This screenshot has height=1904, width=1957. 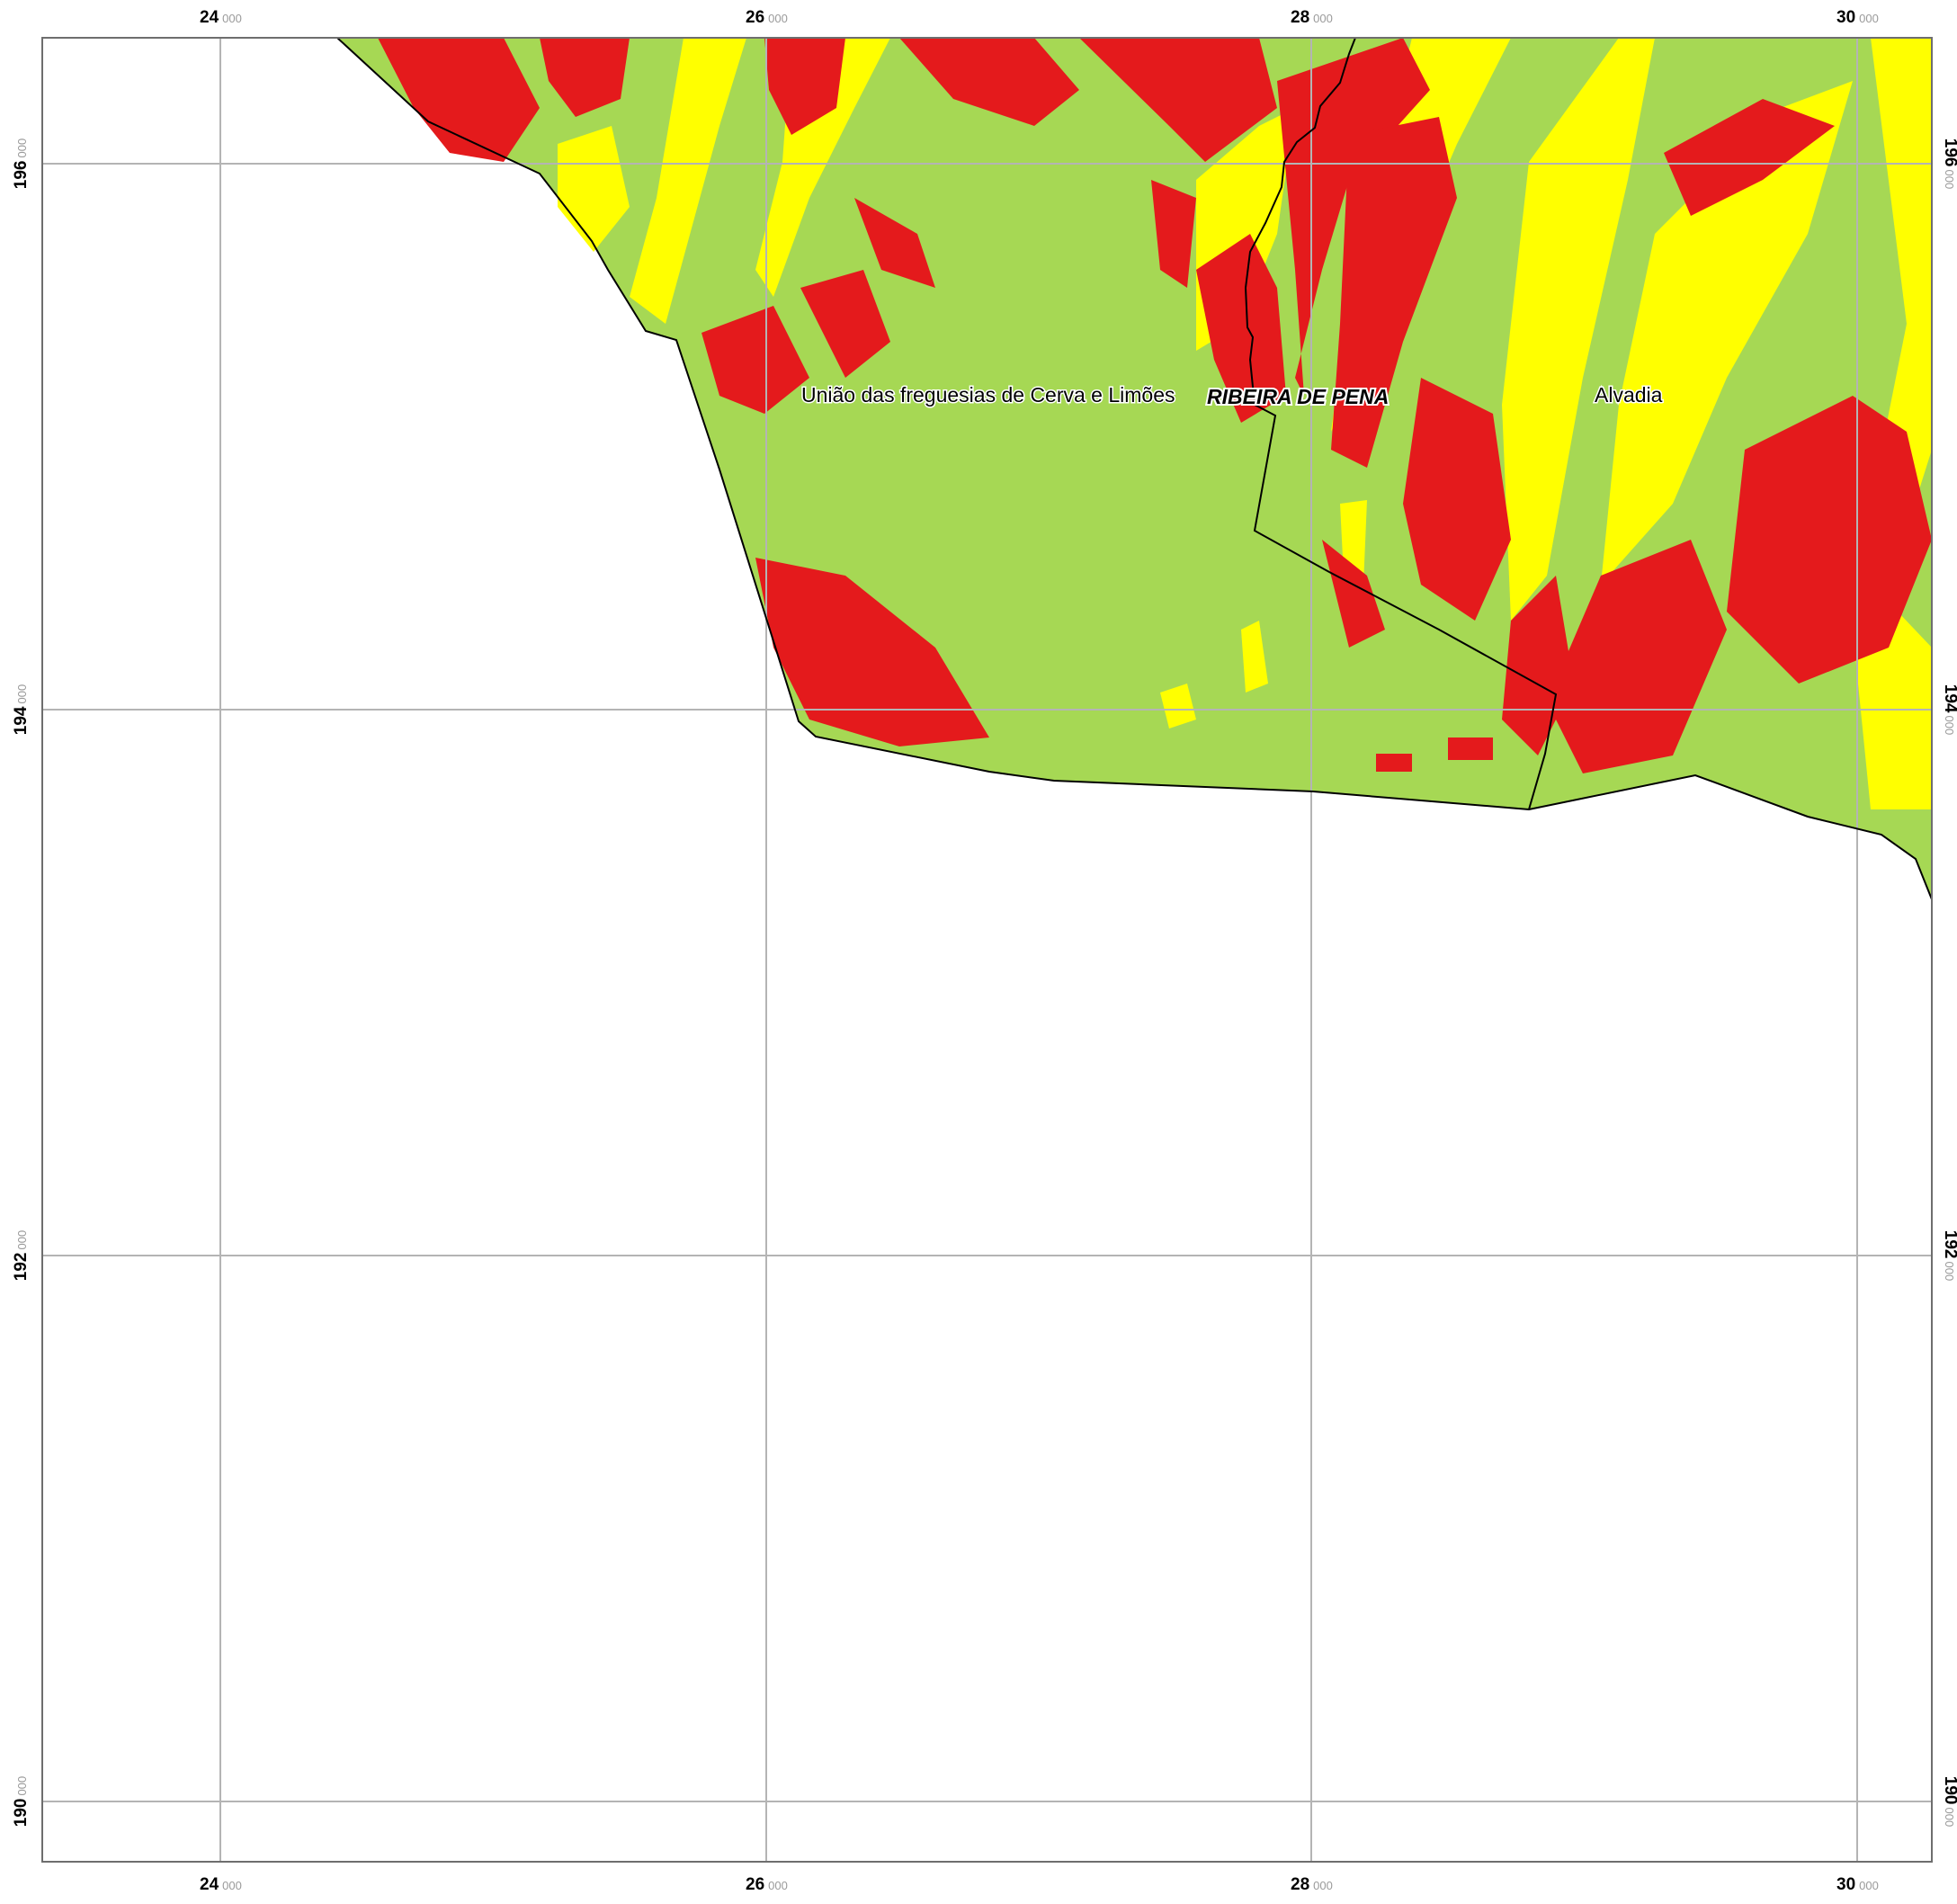 I want to click on right-coordinate-labels: 196000 194000 192000 190000, so click(x=1949, y=983).